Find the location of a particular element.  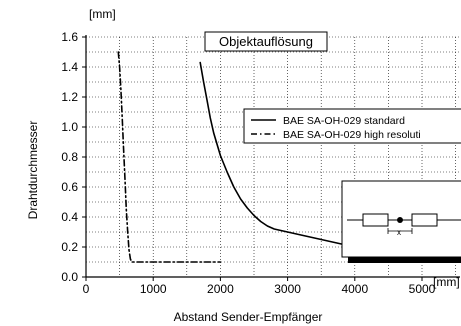

y-axis-label: Drahtdurchmesser is located at coordinates (33, 170).